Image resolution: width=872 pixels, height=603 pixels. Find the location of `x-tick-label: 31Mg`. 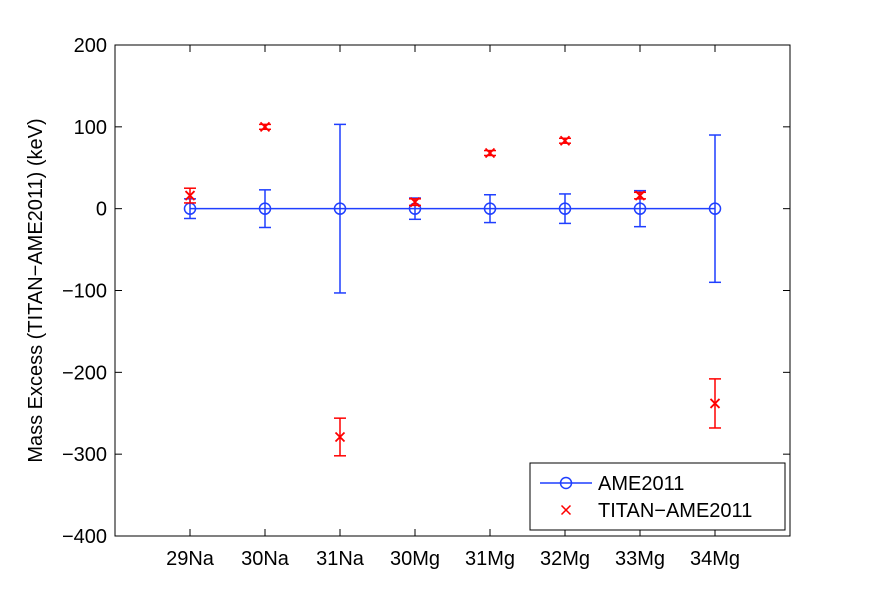

x-tick-label: 31Mg is located at coordinates (490, 559).